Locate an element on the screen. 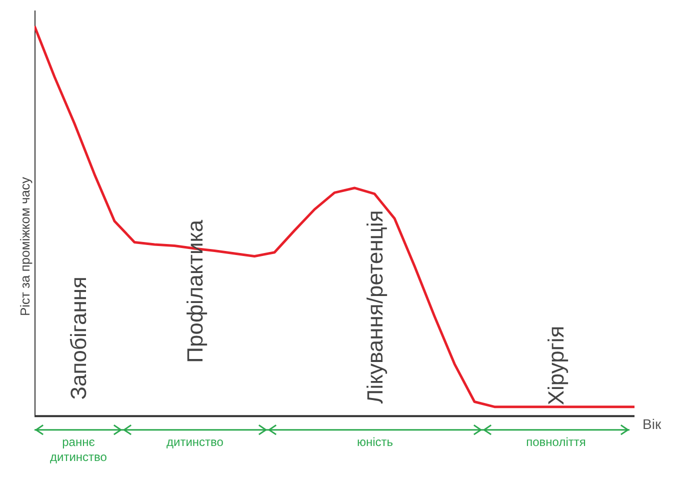 This screenshot has height=486, width=679. text: раннє дитинство is located at coordinates (79, 449).